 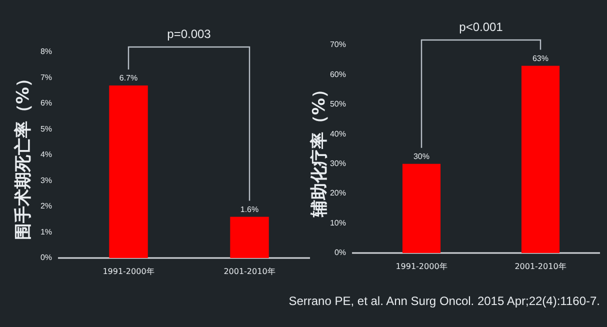 What do you see at coordinates (338, 223) in the screenshot?
I see `y-tick-label: 10%` at bounding box center [338, 223].